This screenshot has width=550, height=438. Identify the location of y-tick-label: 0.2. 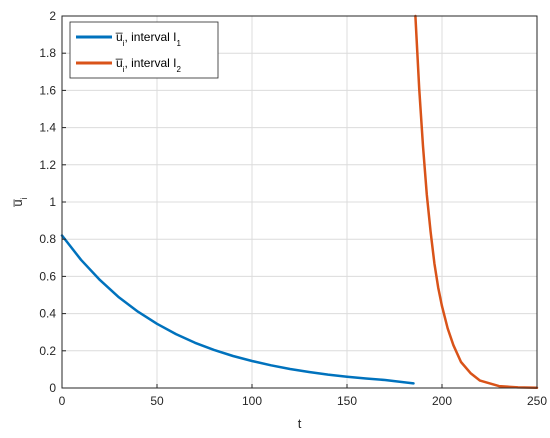
(47, 351).